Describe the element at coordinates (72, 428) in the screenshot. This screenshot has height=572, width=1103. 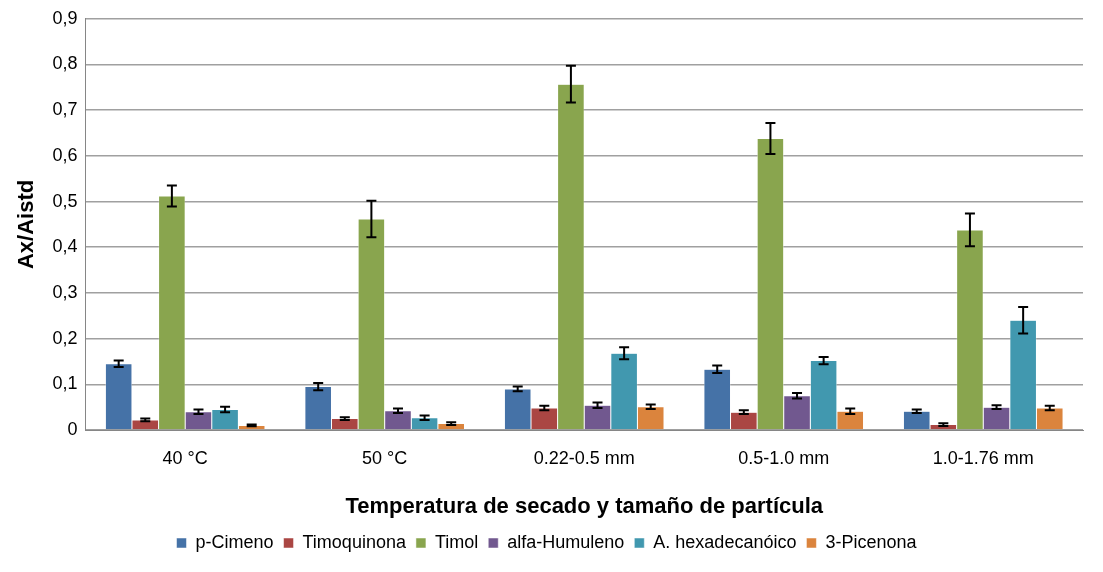
I see `y-tick-label: 0` at that location.